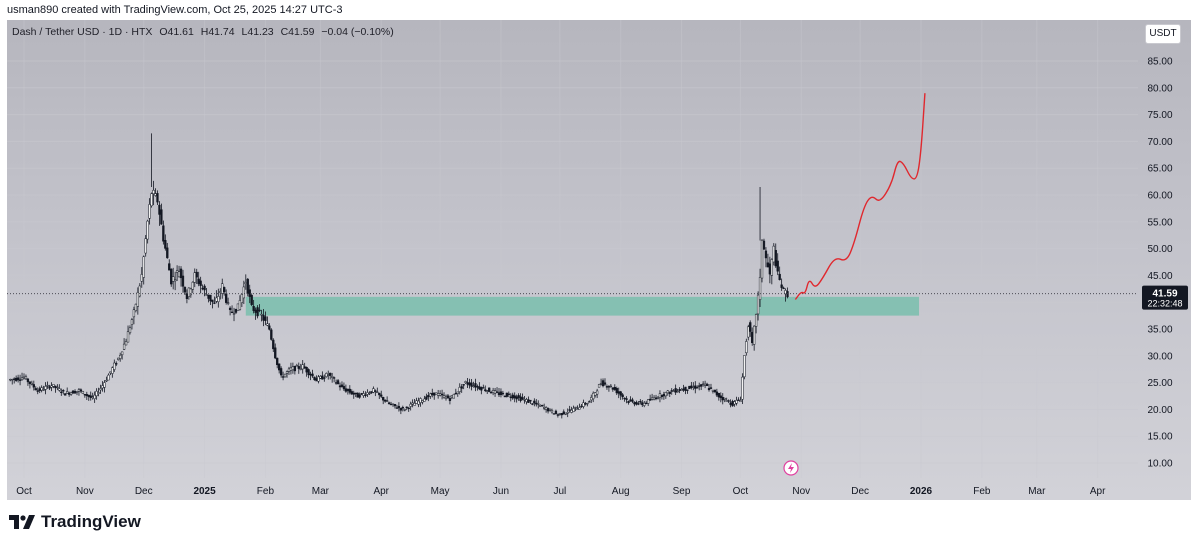 This screenshot has width=1199, height=545. Describe the element at coordinates (75, 522) in the screenshot. I see `tradingview-logo: TradingView` at that location.